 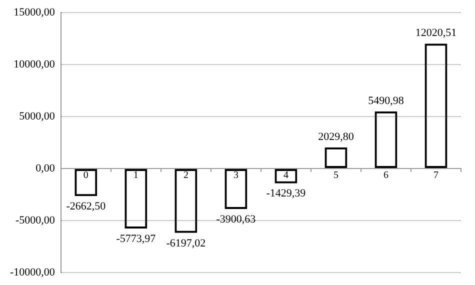 What do you see at coordinates (336, 136) in the screenshot?
I see `data-label: 2029,80` at bounding box center [336, 136].